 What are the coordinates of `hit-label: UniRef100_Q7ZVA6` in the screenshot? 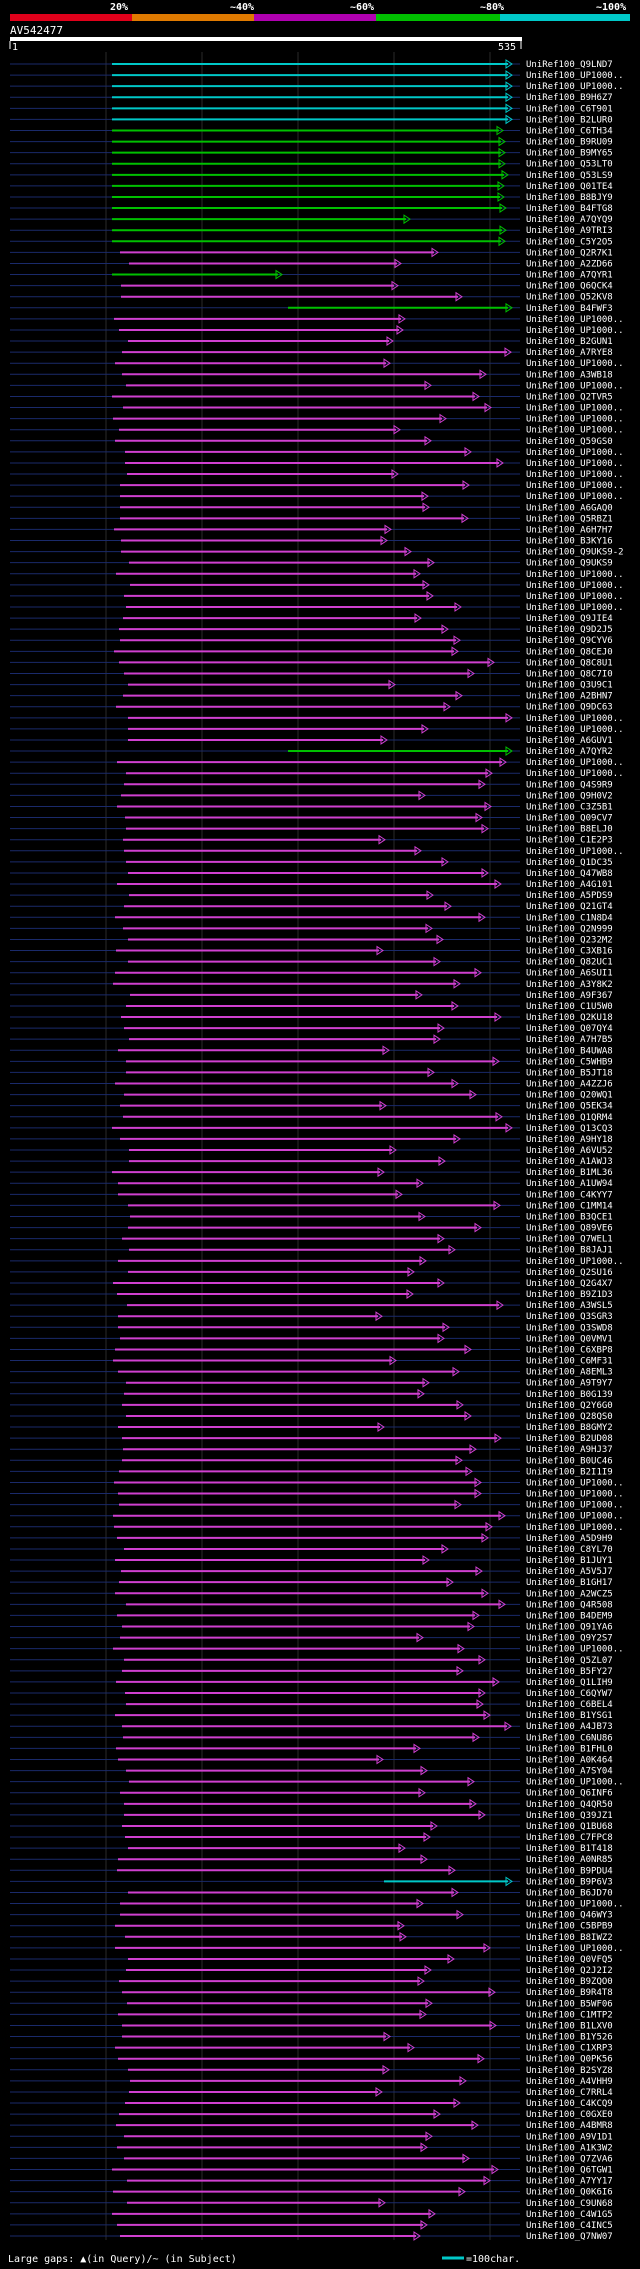 It's located at (569, 2159).